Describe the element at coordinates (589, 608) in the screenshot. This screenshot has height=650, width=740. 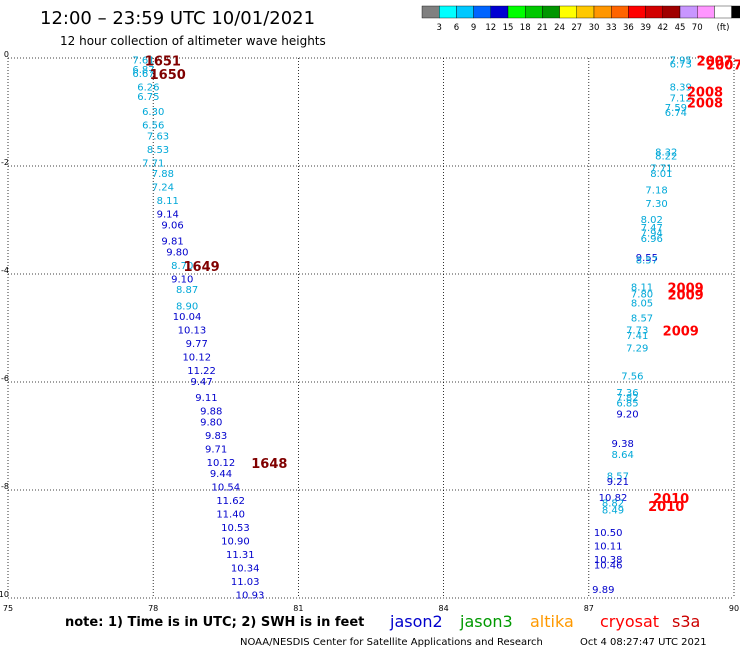
I see `x-tick-label: 87` at that location.